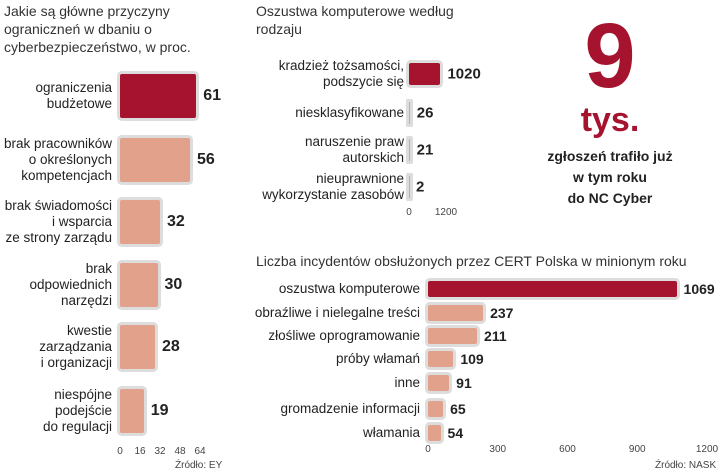 This screenshot has width=720, height=476. I want to click on callout-number: 9, so click(610, 56).